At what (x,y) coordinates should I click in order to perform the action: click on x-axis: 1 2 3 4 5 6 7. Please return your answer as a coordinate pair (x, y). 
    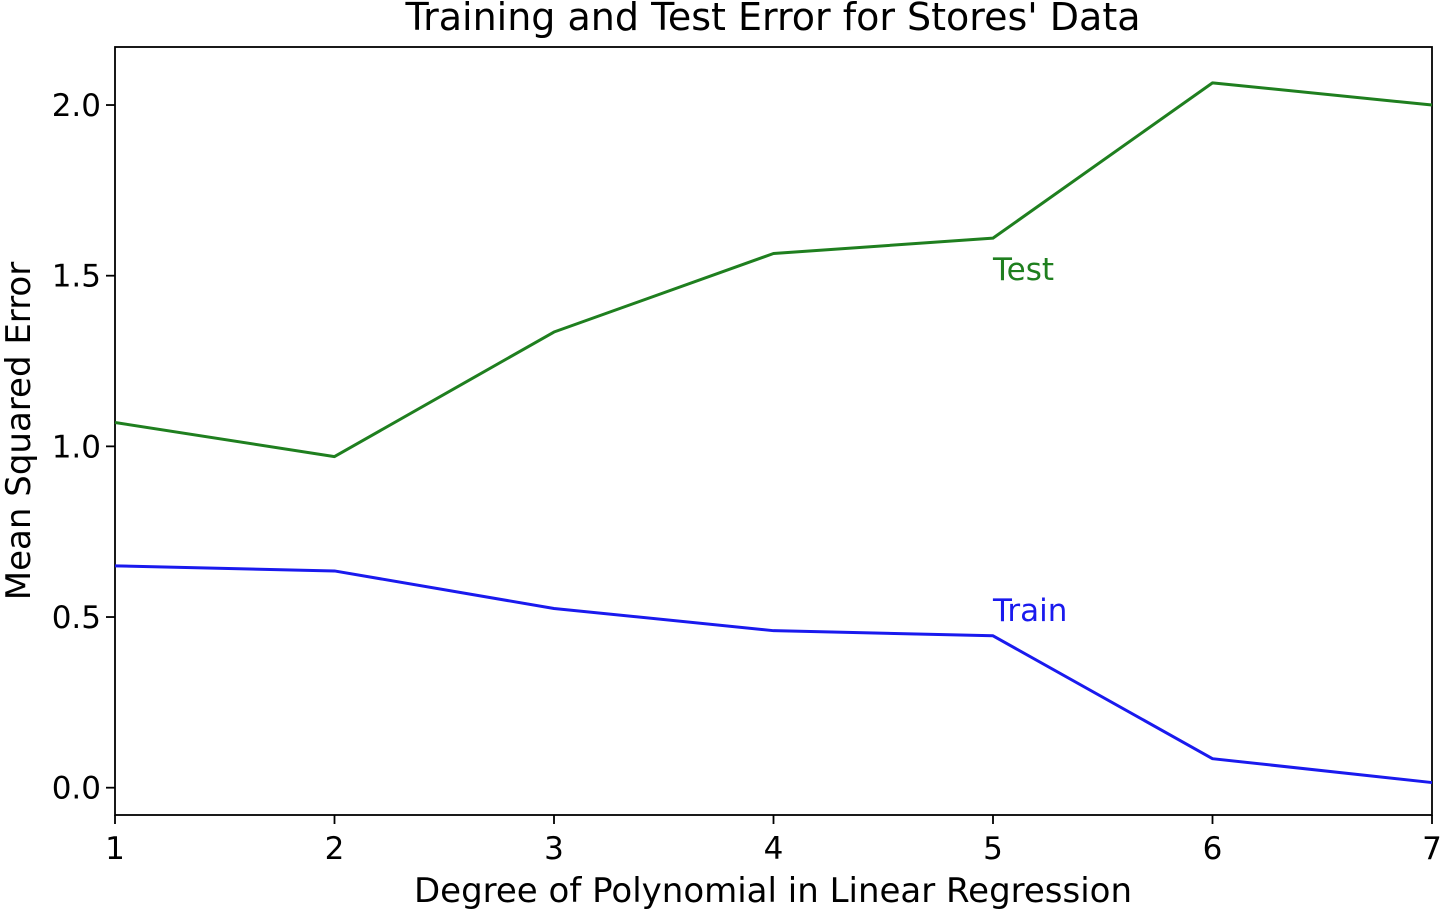
    Looking at the image, I should click on (772, 841).